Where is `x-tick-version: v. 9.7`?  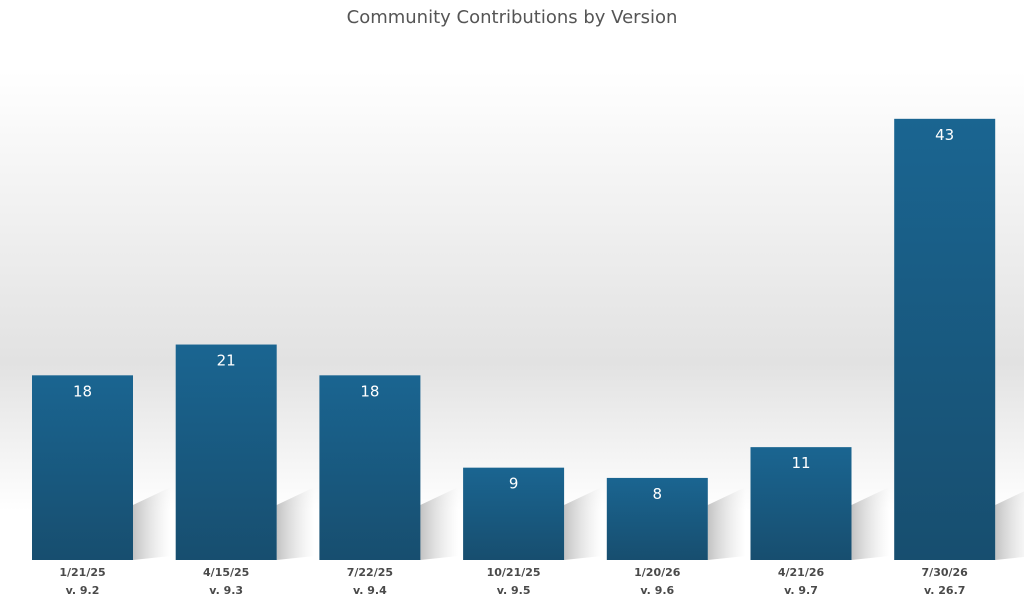
x-tick-version: v. 9.7 is located at coordinates (801, 590).